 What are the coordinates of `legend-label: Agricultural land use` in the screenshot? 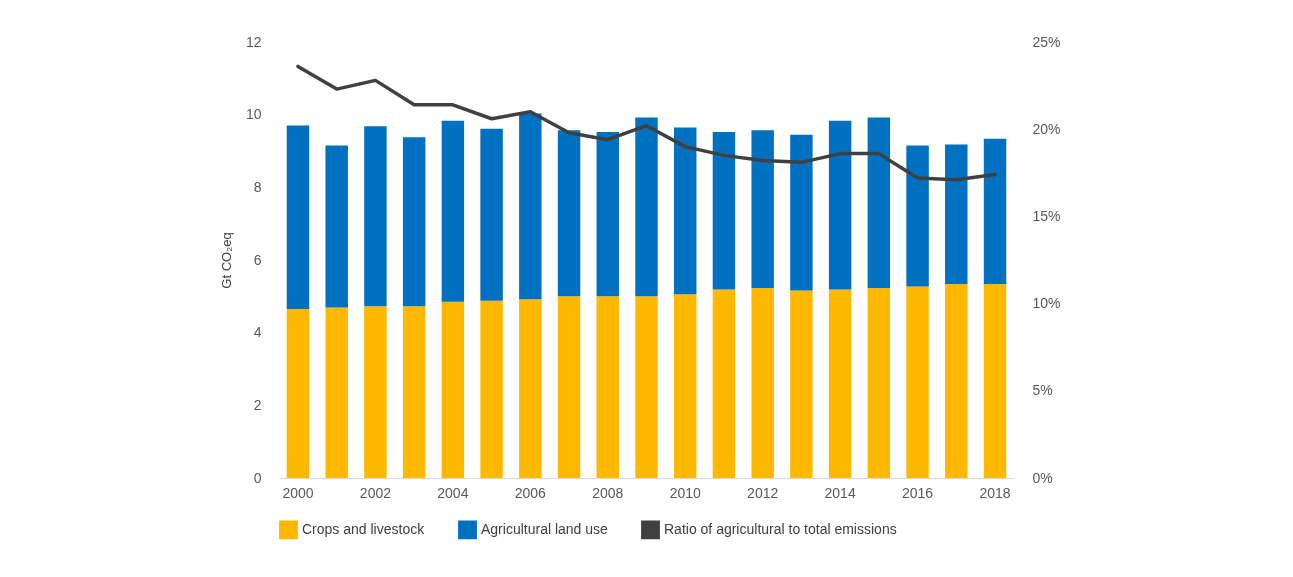 It's located at (545, 528).